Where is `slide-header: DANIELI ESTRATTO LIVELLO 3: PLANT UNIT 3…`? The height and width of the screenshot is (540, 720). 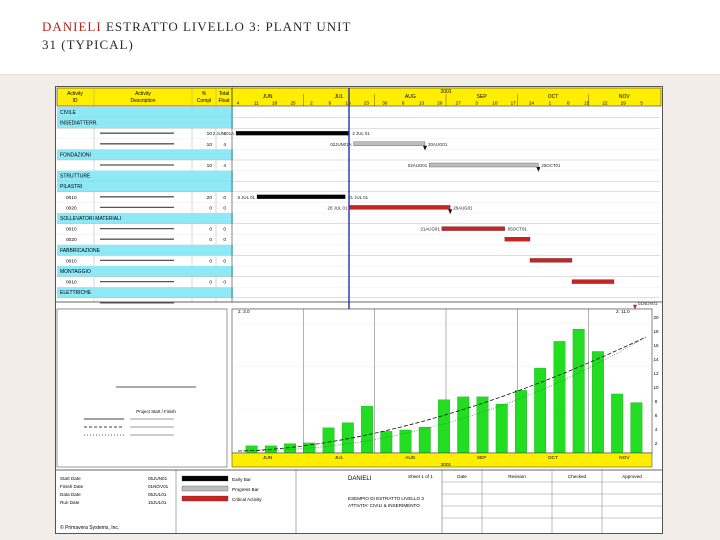
slide-header: DANIELI ESTRATTO LIVELLO 3: PLANT UNIT 3… is located at coordinates (360, 37).